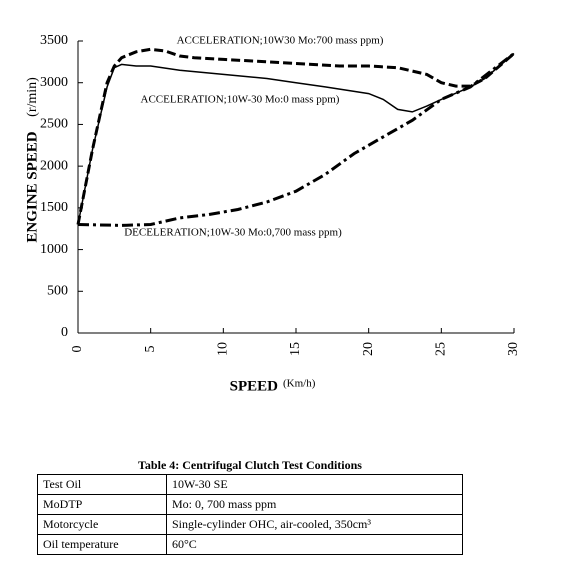 The width and height of the screenshot is (583, 583). I want to click on y-tick-label: 1500, so click(54, 207).